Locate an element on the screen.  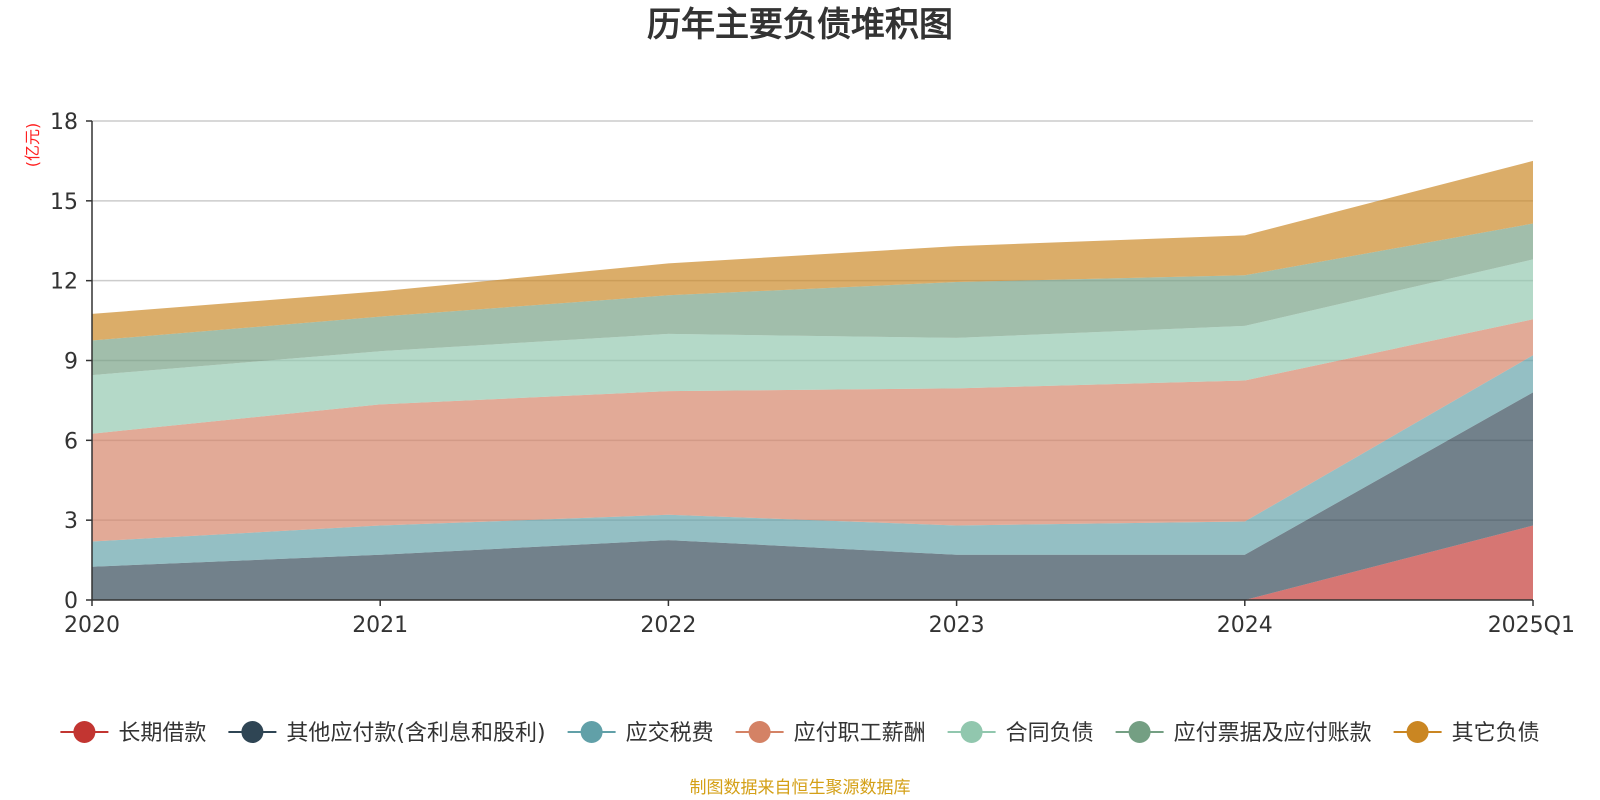
x-tick-label: 2020 is located at coordinates (92, 625).